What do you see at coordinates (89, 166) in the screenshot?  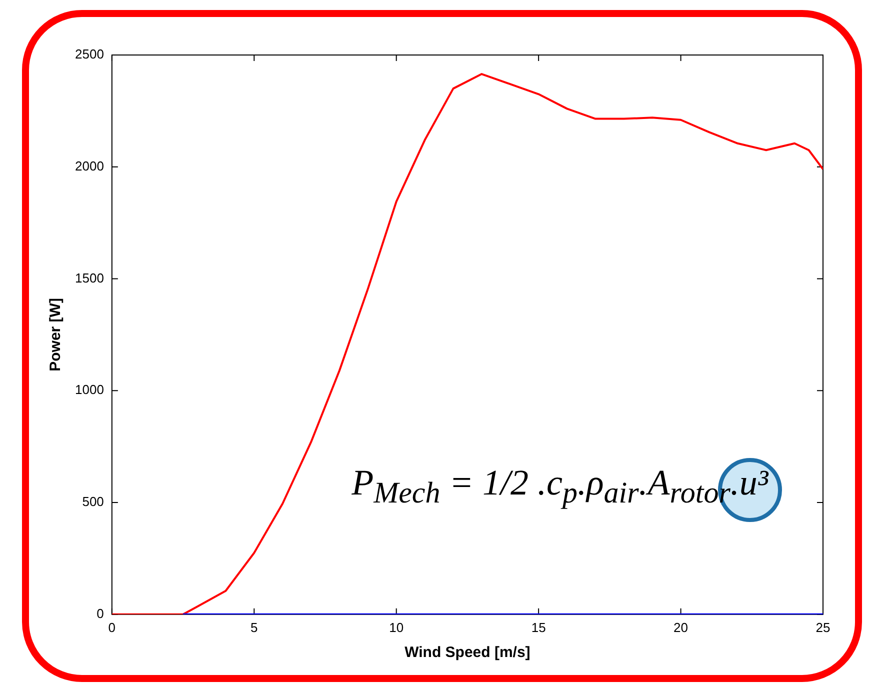 I see `y-tick-label: 2000` at bounding box center [89, 166].